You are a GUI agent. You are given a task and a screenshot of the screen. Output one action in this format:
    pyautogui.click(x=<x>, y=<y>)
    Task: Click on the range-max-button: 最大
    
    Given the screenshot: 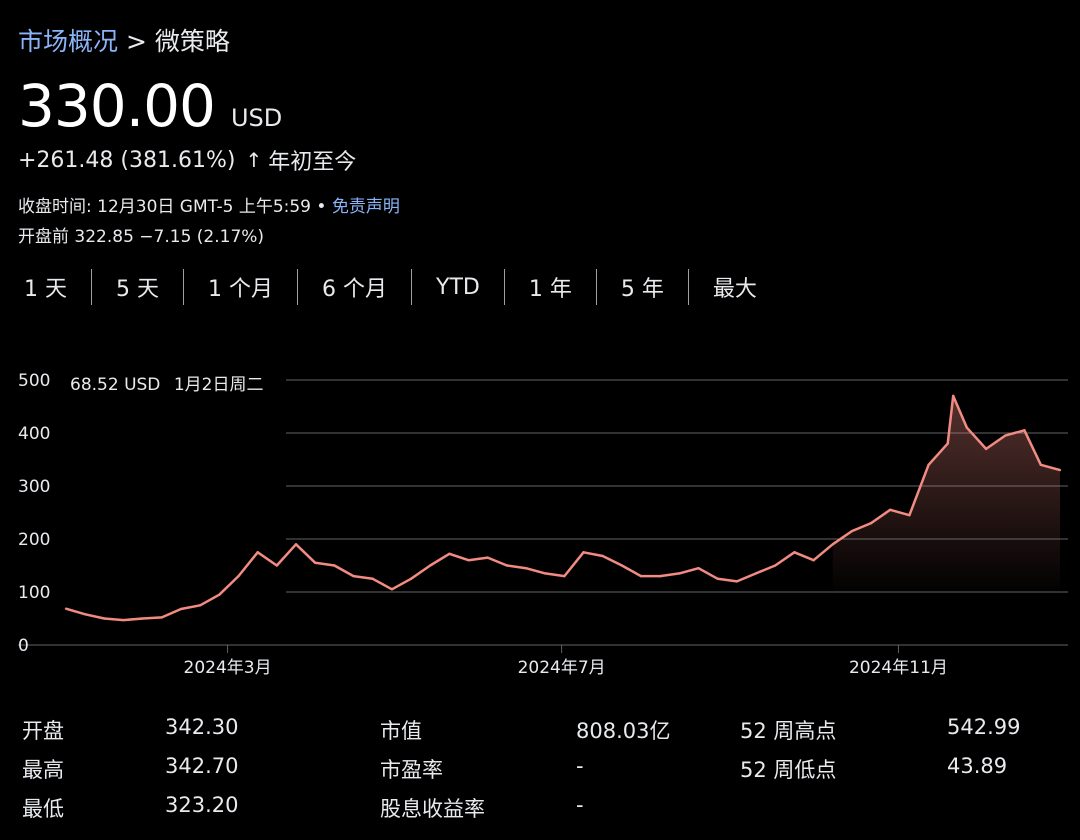 What is the action you would take?
    pyautogui.click(x=734, y=289)
    